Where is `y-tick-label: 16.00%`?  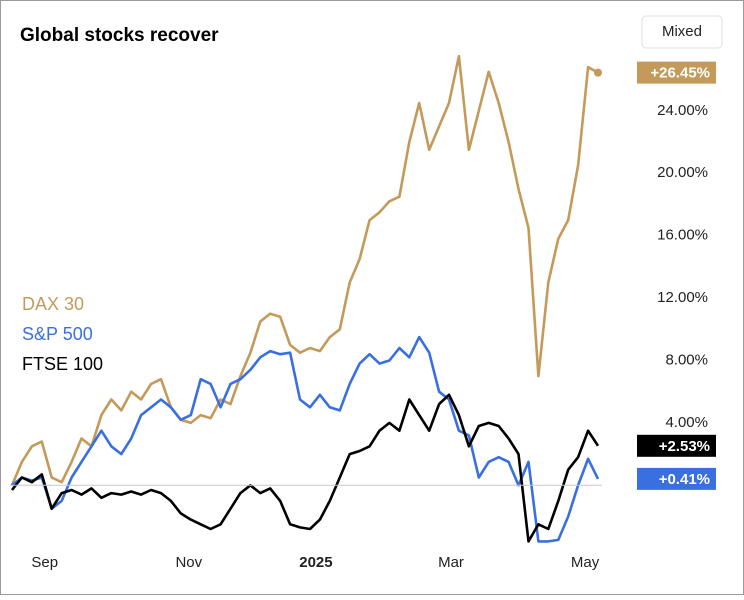
y-tick-label: 16.00% is located at coordinates (682, 235).